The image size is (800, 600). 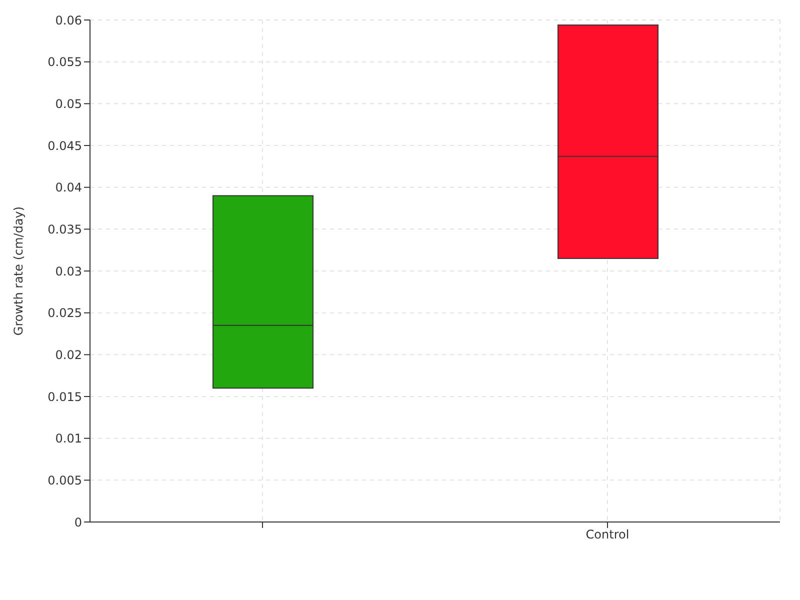 What do you see at coordinates (68, 20) in the screenshot?
I see `y-tick-label: 0.06` at bounding box center [68, 20].